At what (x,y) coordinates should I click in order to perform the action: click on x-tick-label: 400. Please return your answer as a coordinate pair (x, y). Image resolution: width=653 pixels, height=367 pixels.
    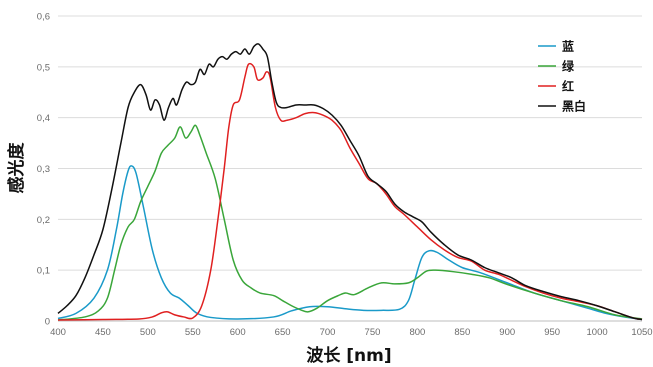
    Looking at the image, I should click on (58, 332).